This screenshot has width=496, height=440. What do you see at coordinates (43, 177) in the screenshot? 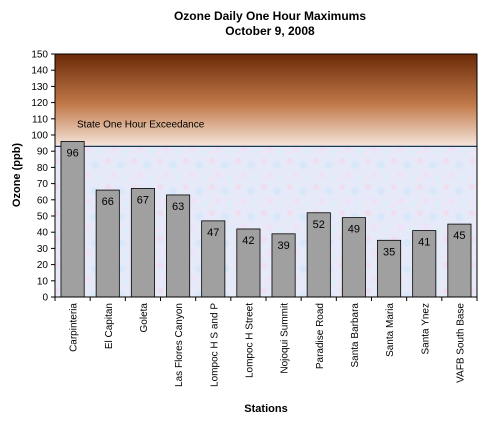
I see `y-axis: 0 10 20 30 40 50 60 70 80 90 100 110 120 130 140 150` at bounding box center [43, 177].